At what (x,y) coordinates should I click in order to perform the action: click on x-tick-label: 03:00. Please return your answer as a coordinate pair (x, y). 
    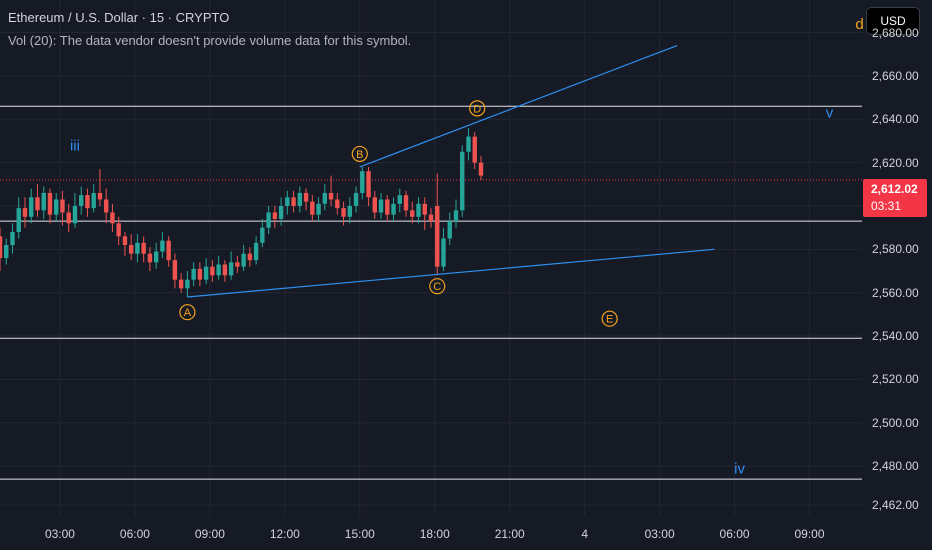
    Looking at the image, I should click on (659, 534).